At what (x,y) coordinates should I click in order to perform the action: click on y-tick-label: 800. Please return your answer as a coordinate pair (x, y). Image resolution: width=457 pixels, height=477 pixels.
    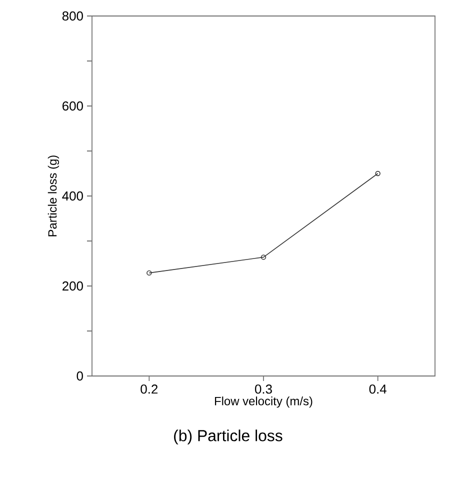
    Looking at the image, I should click on (72, 16).